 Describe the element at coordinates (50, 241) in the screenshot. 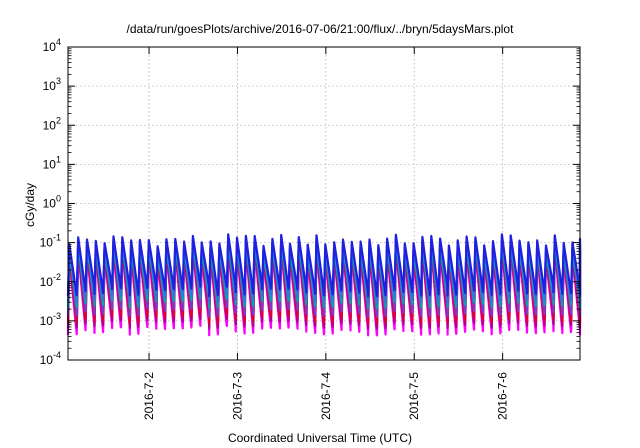

I see `y-tick-label: 10⁻¹` at that location.